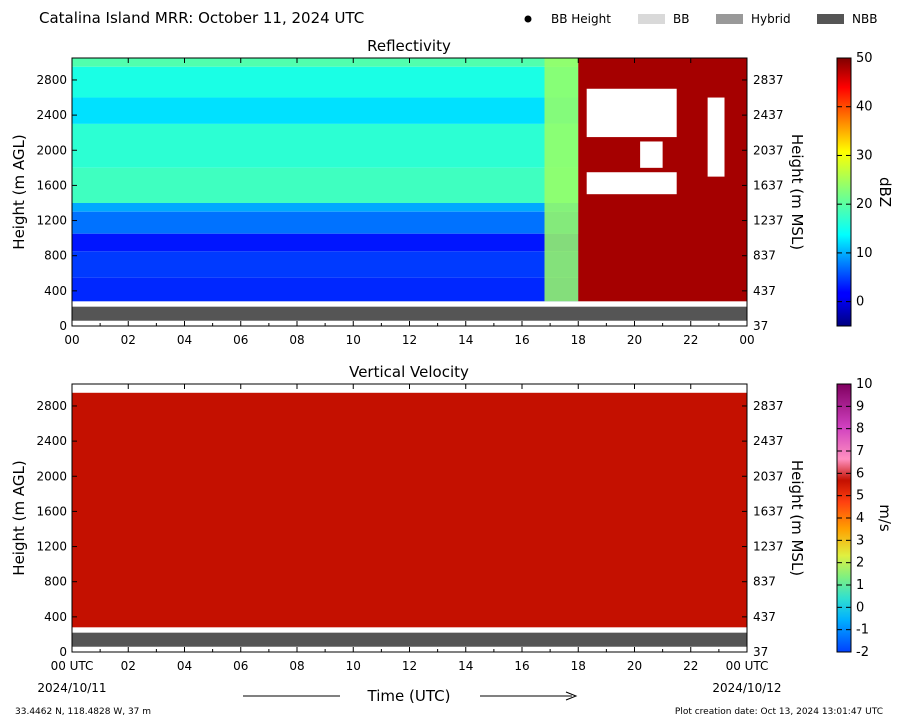 The height and width of the screenshot is (725, 900). I want to click on colorbar-tick-label: 9, so click(860, 406).